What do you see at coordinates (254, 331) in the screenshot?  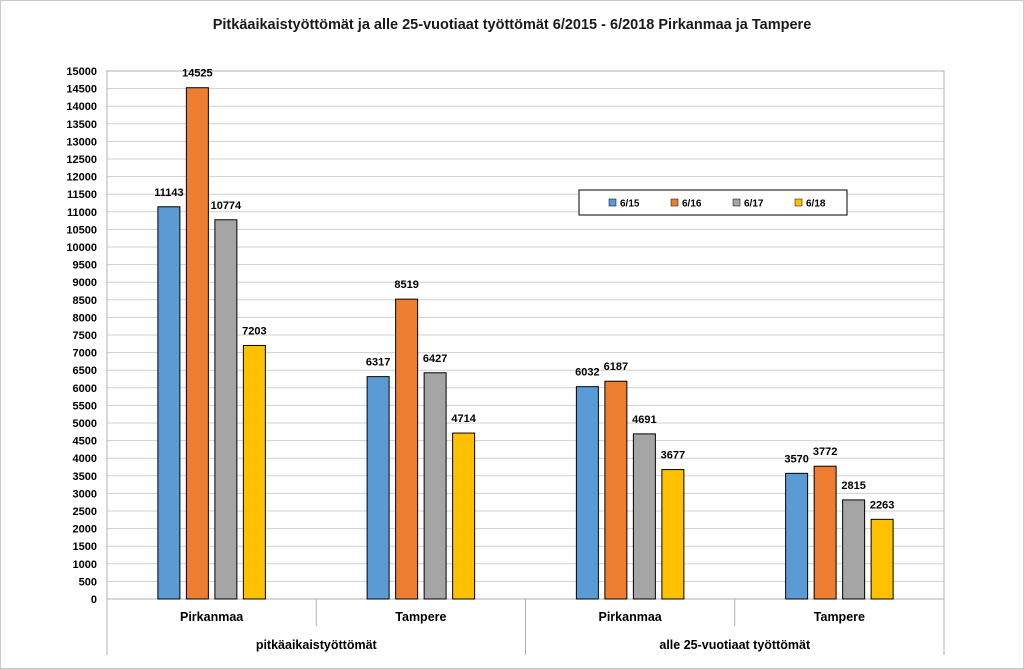 I see `data-label: 7203` at bounding box center [254, 331].